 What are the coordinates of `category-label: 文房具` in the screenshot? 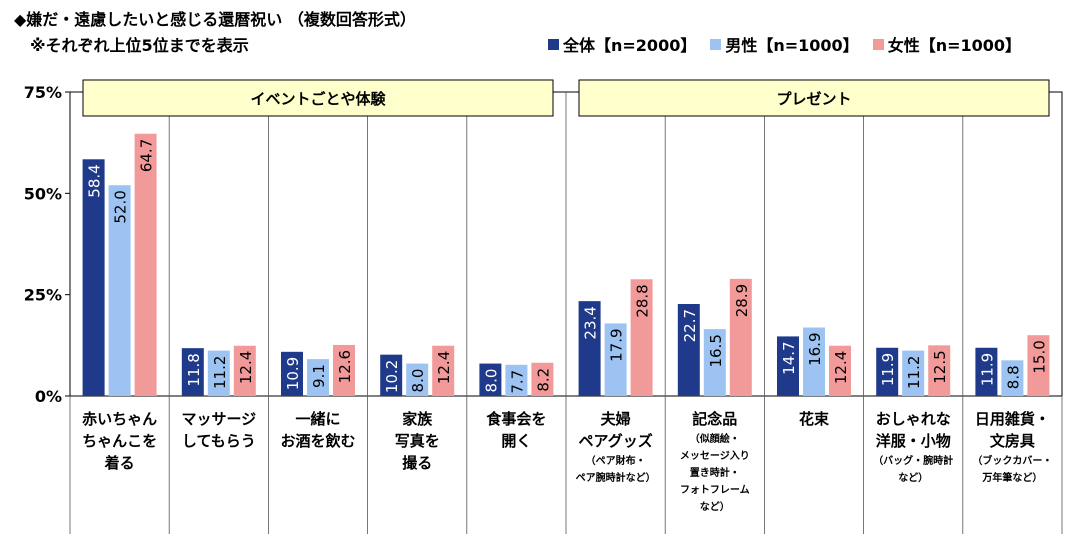 It's located at (1012, 441).